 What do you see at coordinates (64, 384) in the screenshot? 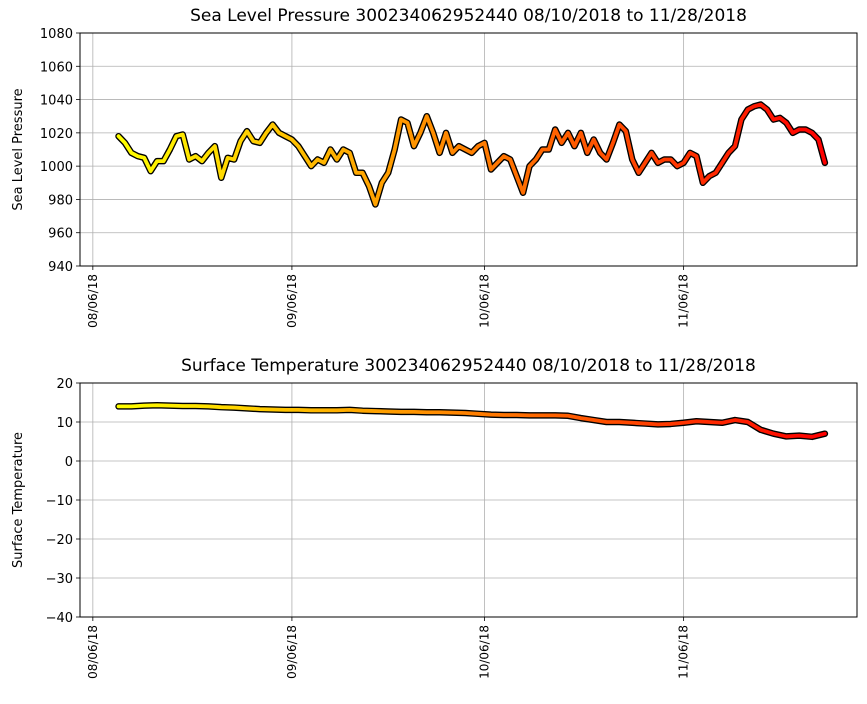
I see `y-tick-label: 20` at bounding box center [64, 384].